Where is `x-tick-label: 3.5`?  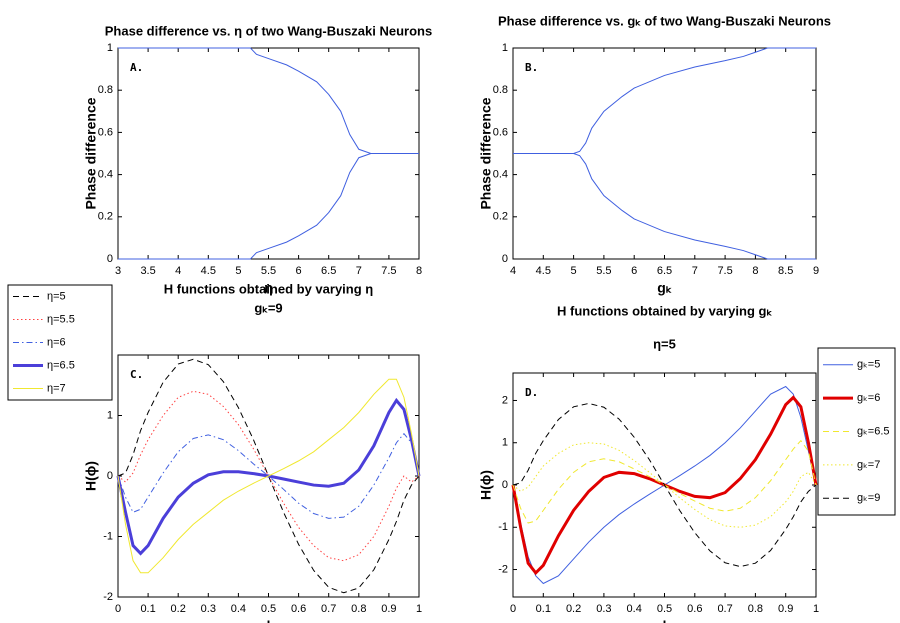 x-tick-label: 3.5 is located at coordinates (147, 271).